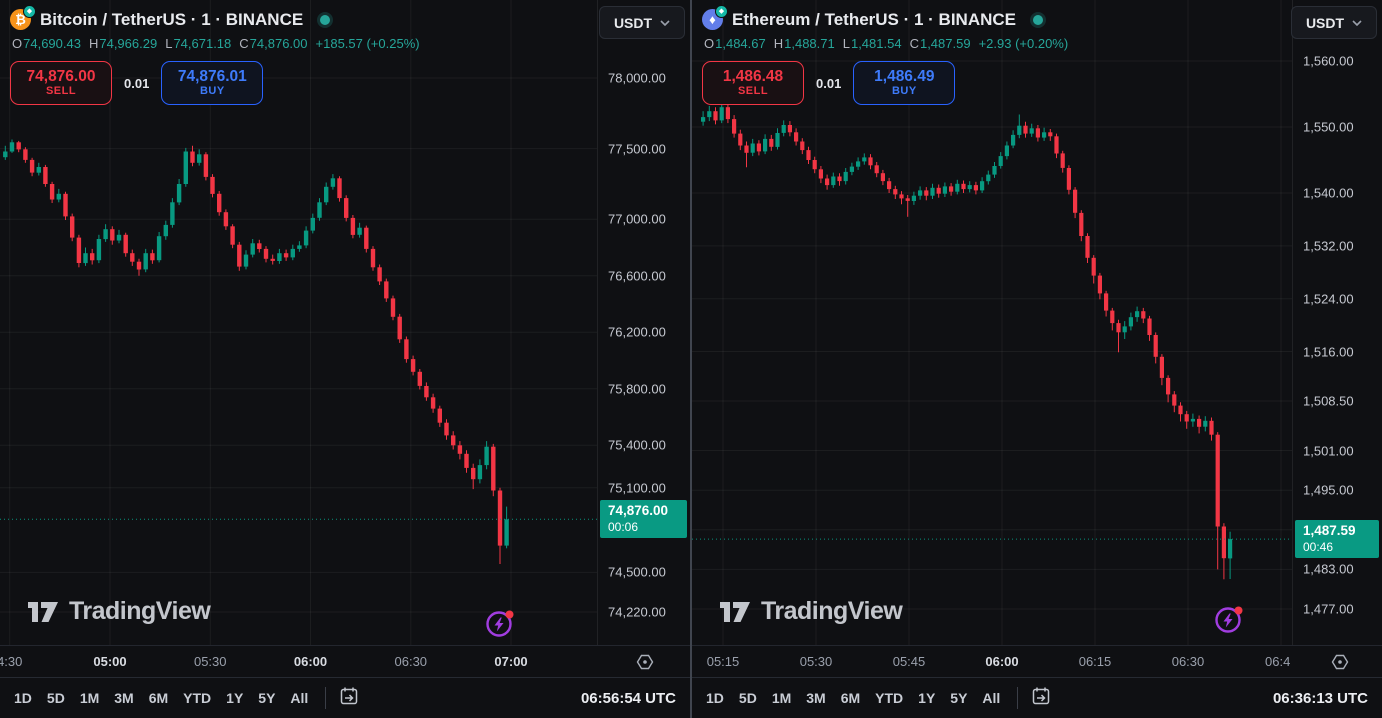  Describe the element at coordinates (909, 661) in the screenshot. I see `time-axis-label: 05:45` at that location.